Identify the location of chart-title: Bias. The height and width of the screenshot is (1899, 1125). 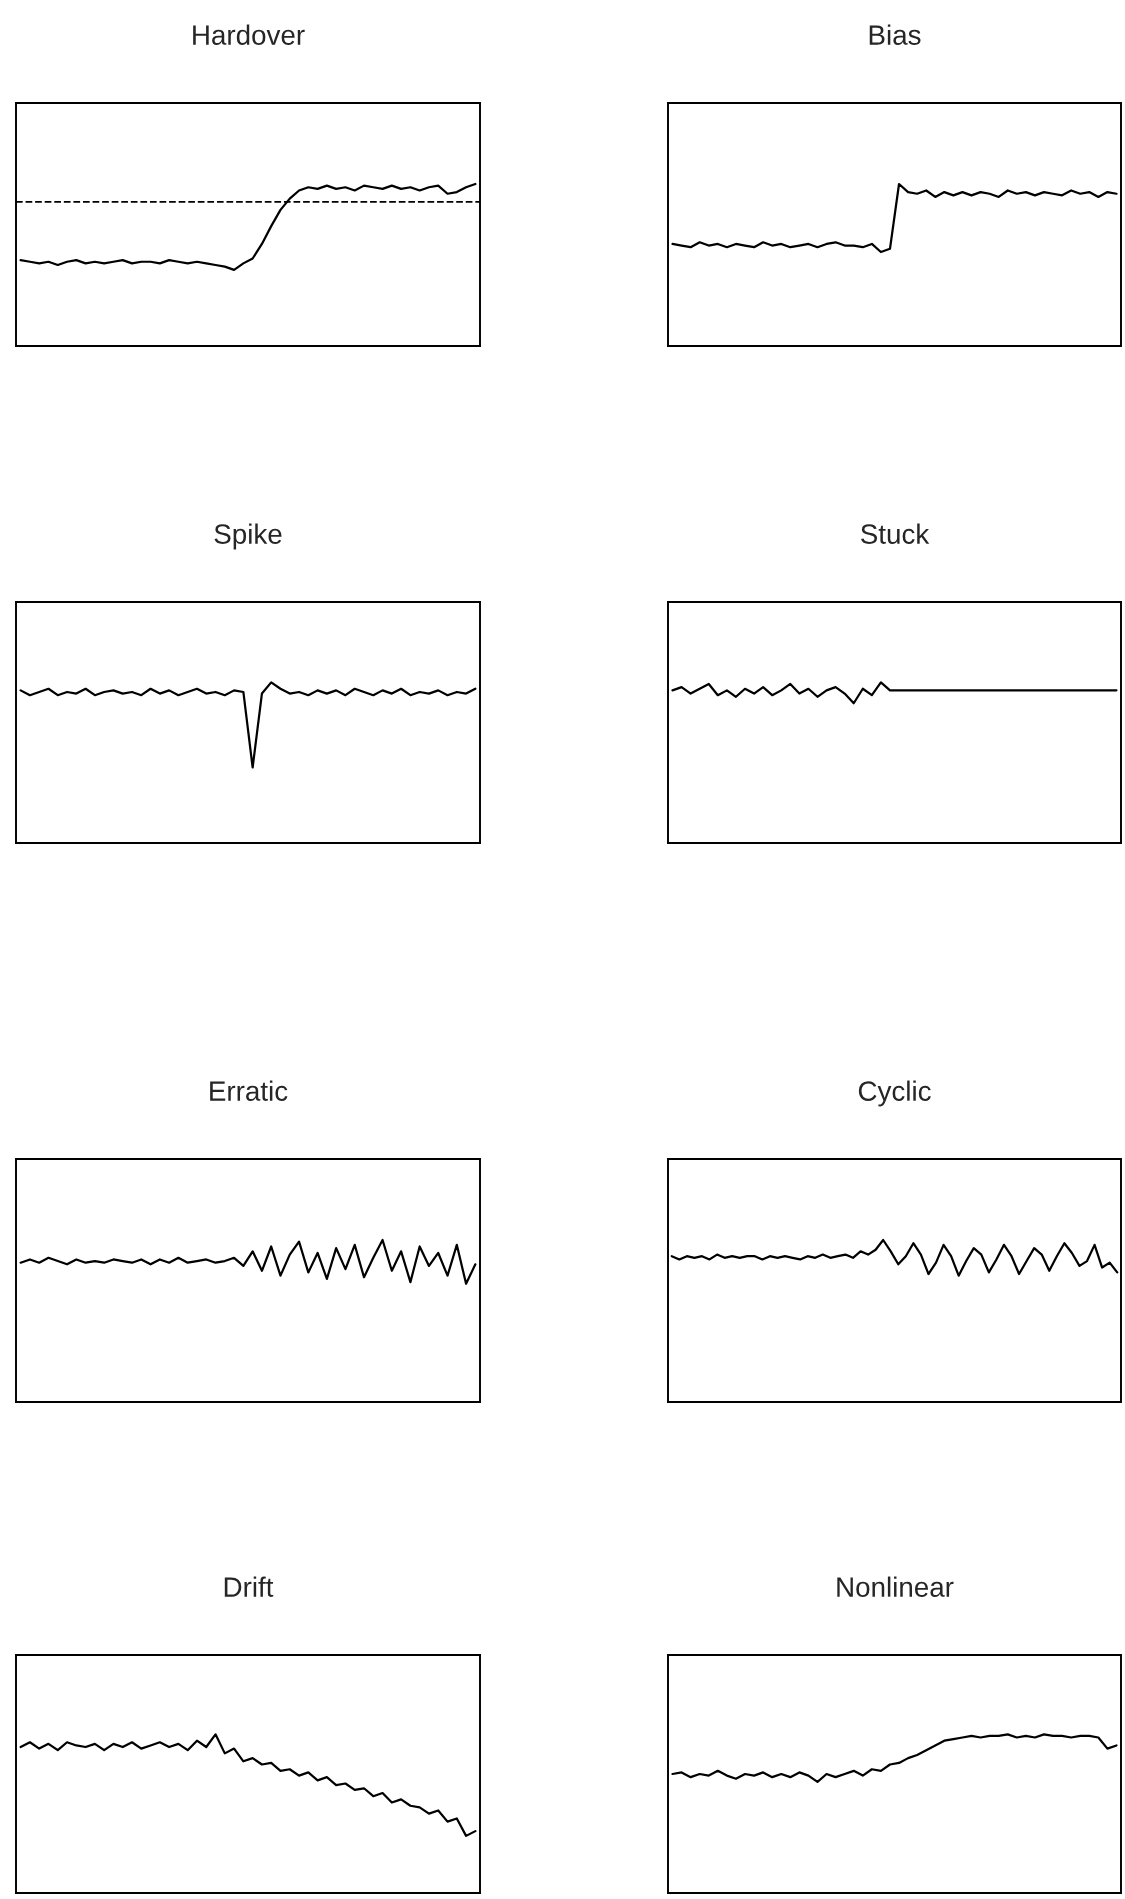
(895, 34).